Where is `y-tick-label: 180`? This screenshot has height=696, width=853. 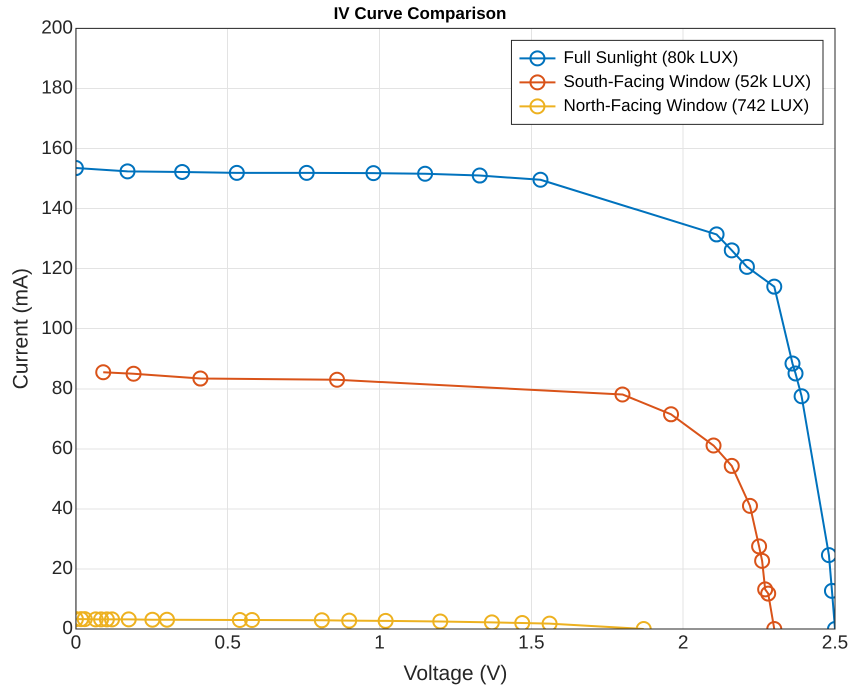 y-tick-label: 180 is located at coordinates (57, 88).